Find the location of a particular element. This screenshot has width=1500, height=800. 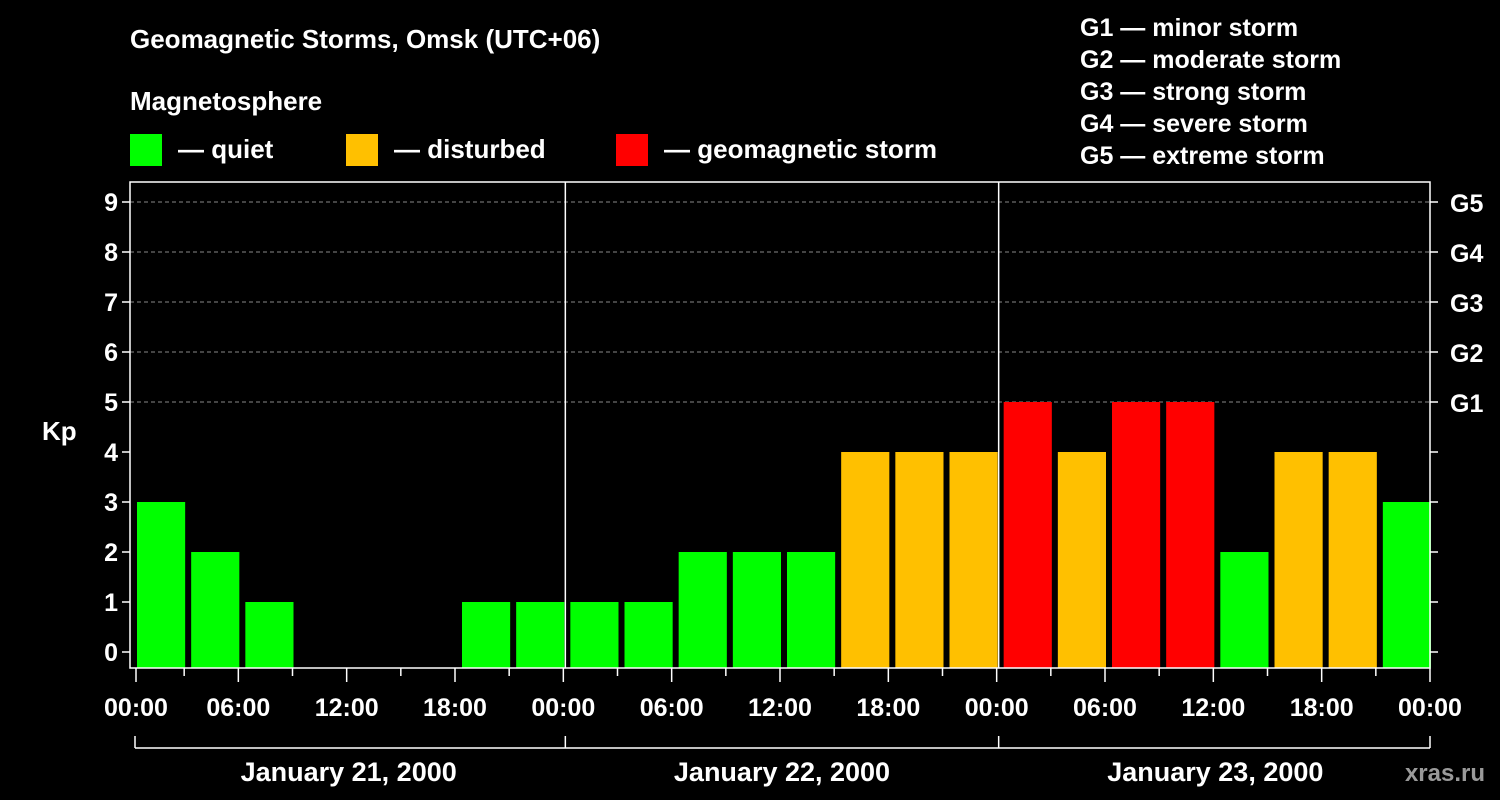

y-tick-label-7: 7 is located at coordinates (111, 303).